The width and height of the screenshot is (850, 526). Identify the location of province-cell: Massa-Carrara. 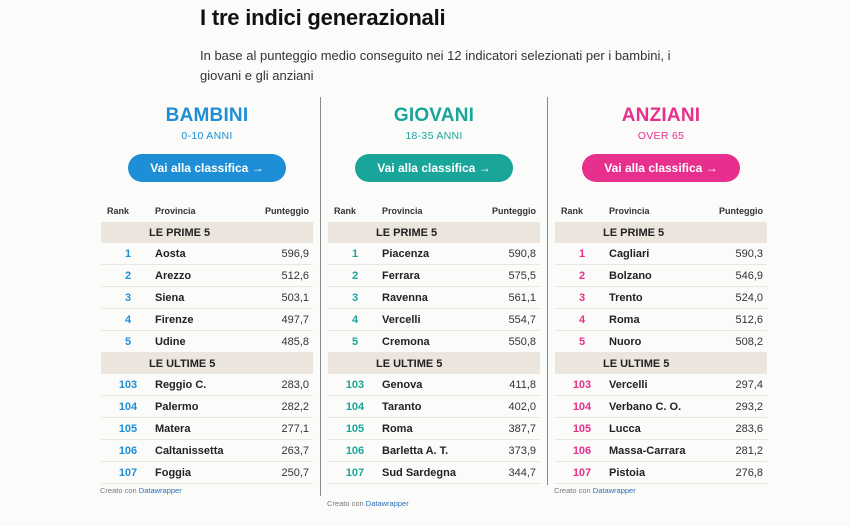
(658, 450).